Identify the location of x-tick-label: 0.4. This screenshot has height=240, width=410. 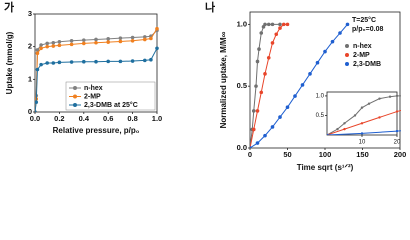
(84, 118).